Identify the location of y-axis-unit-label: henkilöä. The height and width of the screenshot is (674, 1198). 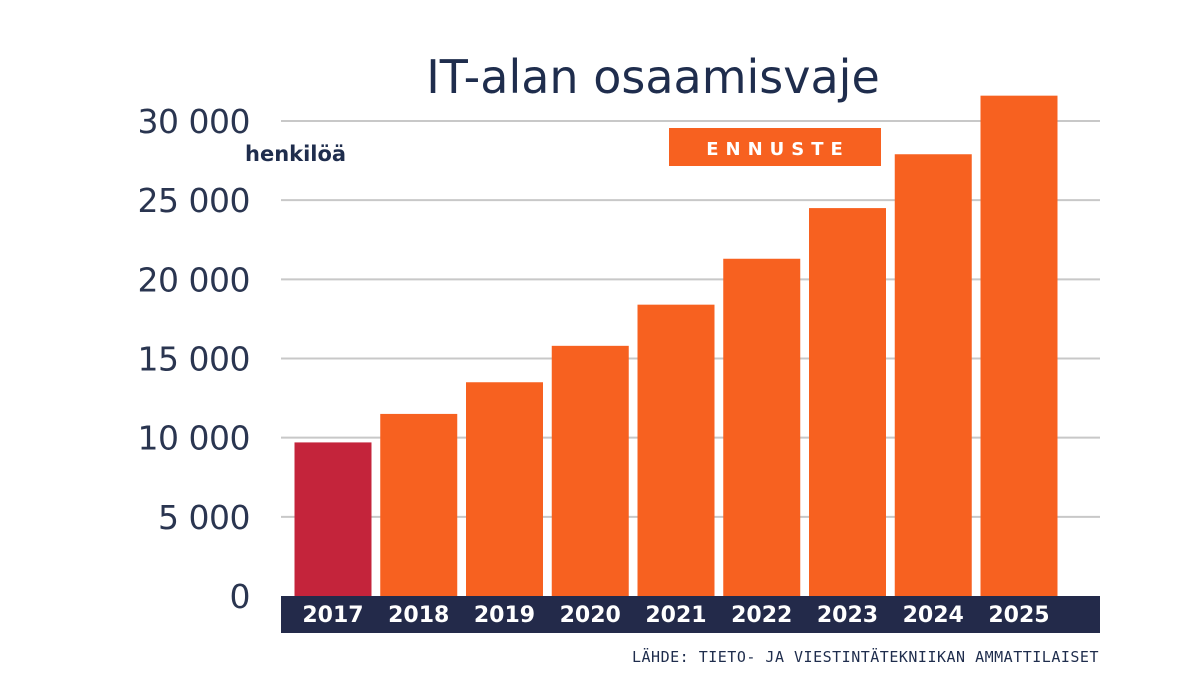
(295, 154).